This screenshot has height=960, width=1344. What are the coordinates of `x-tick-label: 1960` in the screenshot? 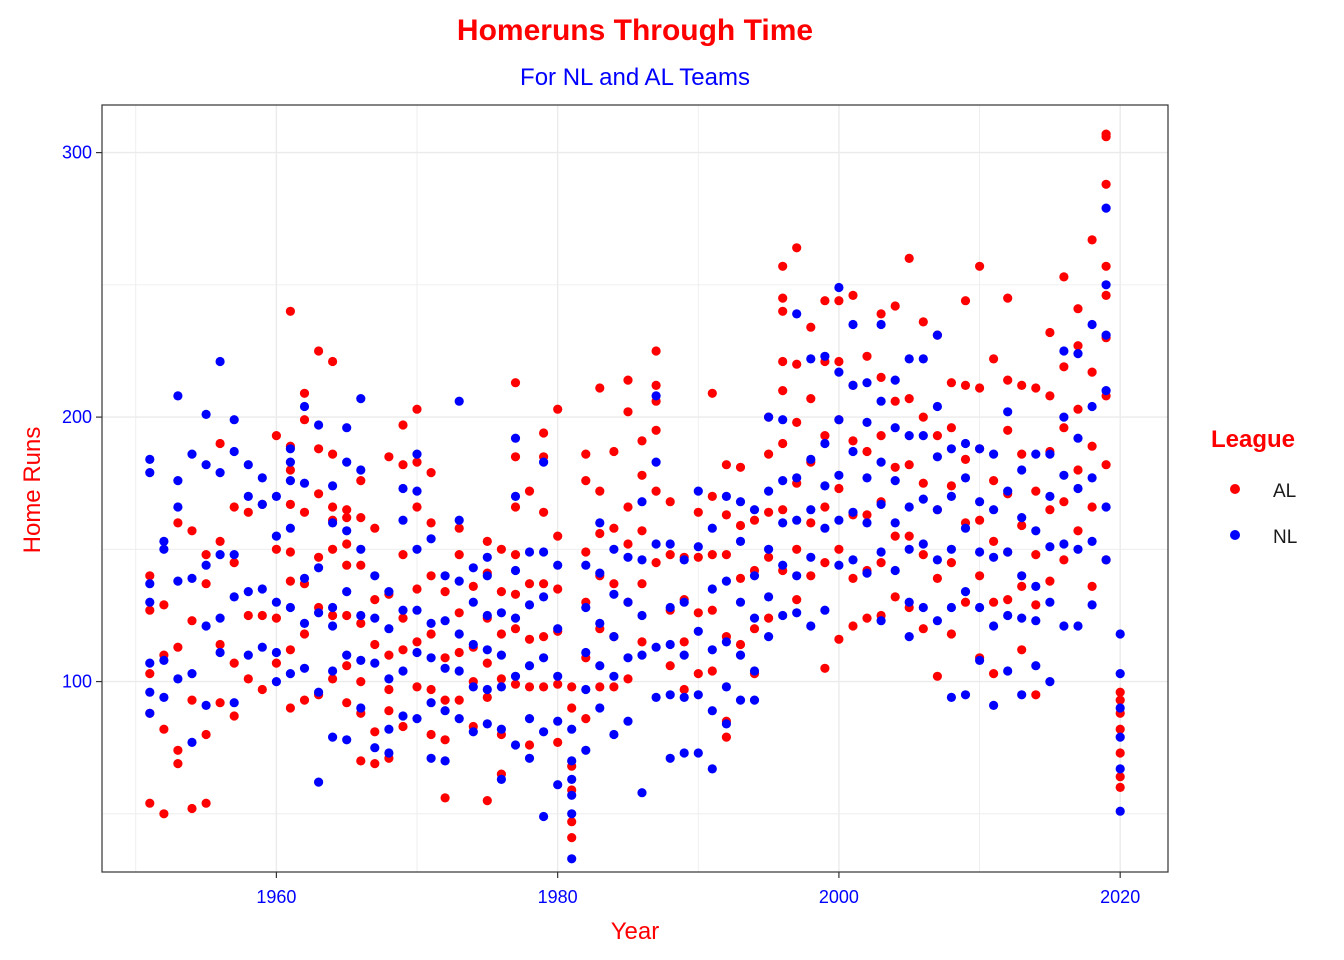 It's located at (276, 897).